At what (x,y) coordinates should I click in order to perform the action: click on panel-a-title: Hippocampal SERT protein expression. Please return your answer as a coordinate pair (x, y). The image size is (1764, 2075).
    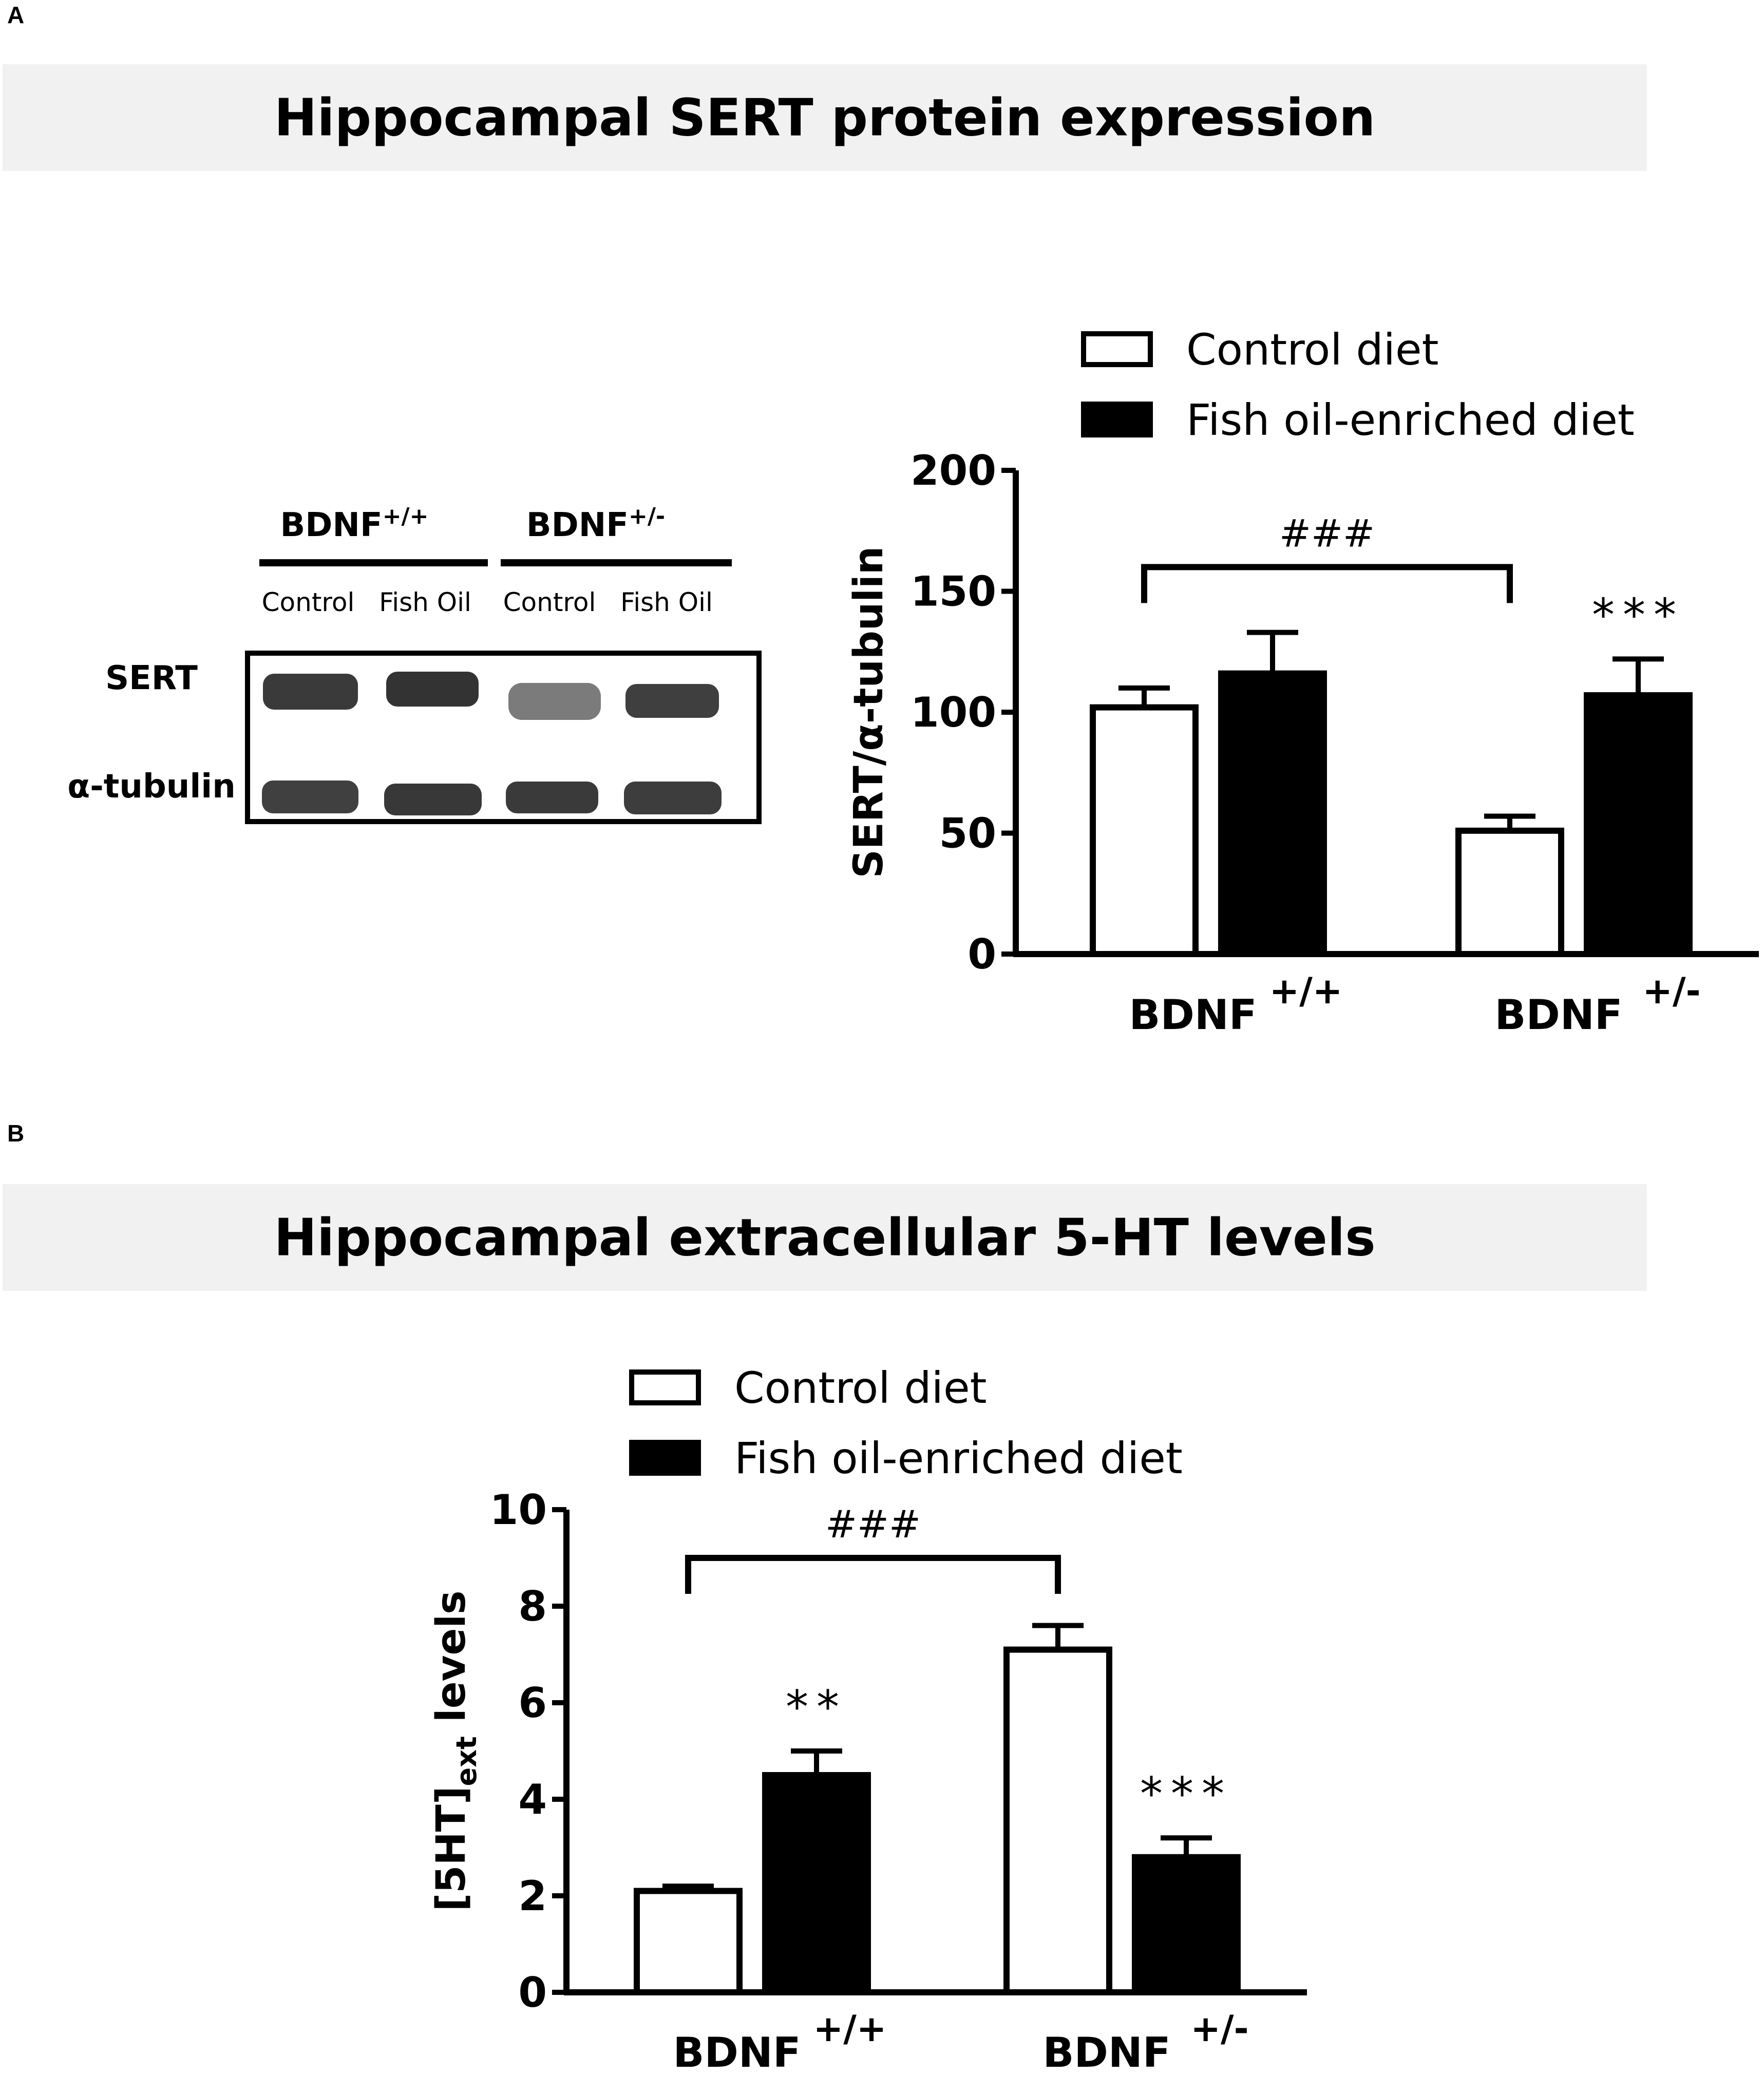
    Looking at the image, I should click on (825, 117).